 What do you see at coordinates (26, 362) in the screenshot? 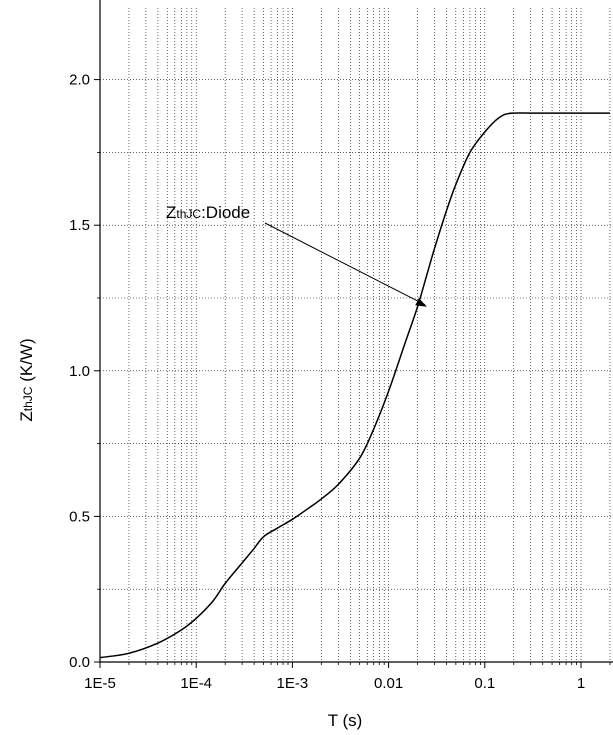
I see `y-axis-label-rest: (K/W)` at bounding box center [26, 362].